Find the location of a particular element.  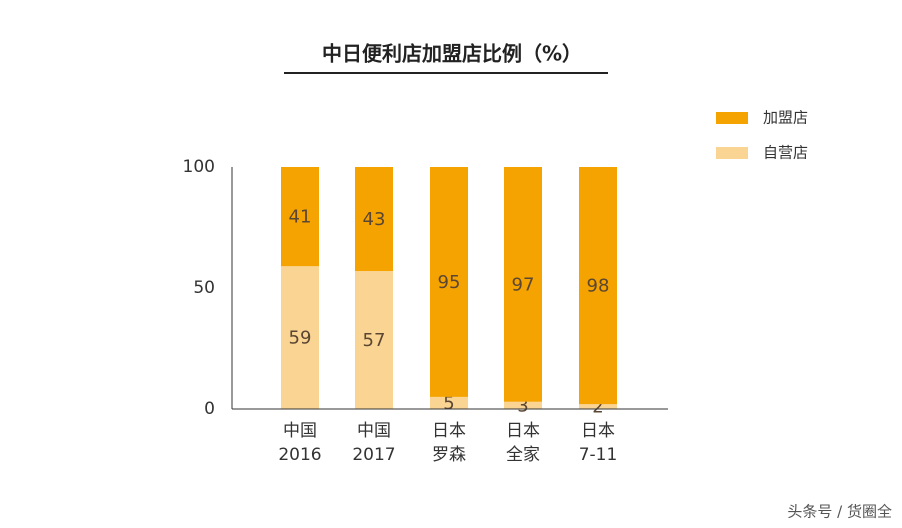

data-label: 3 is located at coordinates (522, 405).